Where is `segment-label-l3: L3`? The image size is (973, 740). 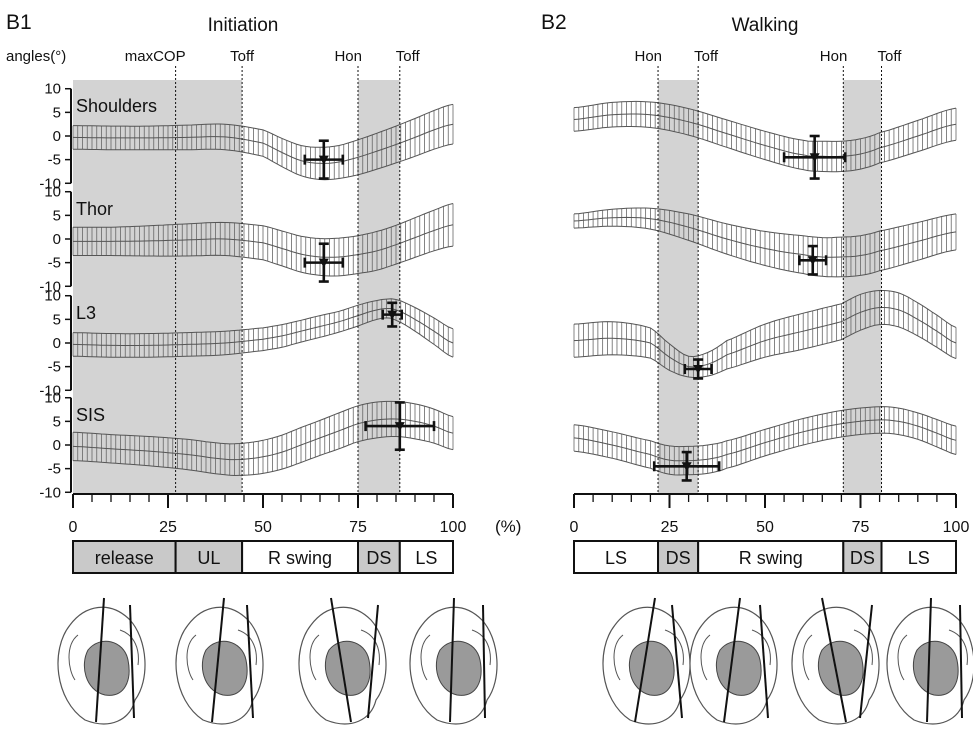
segment-label-l3: L3 is located at coordinates (86, 313).